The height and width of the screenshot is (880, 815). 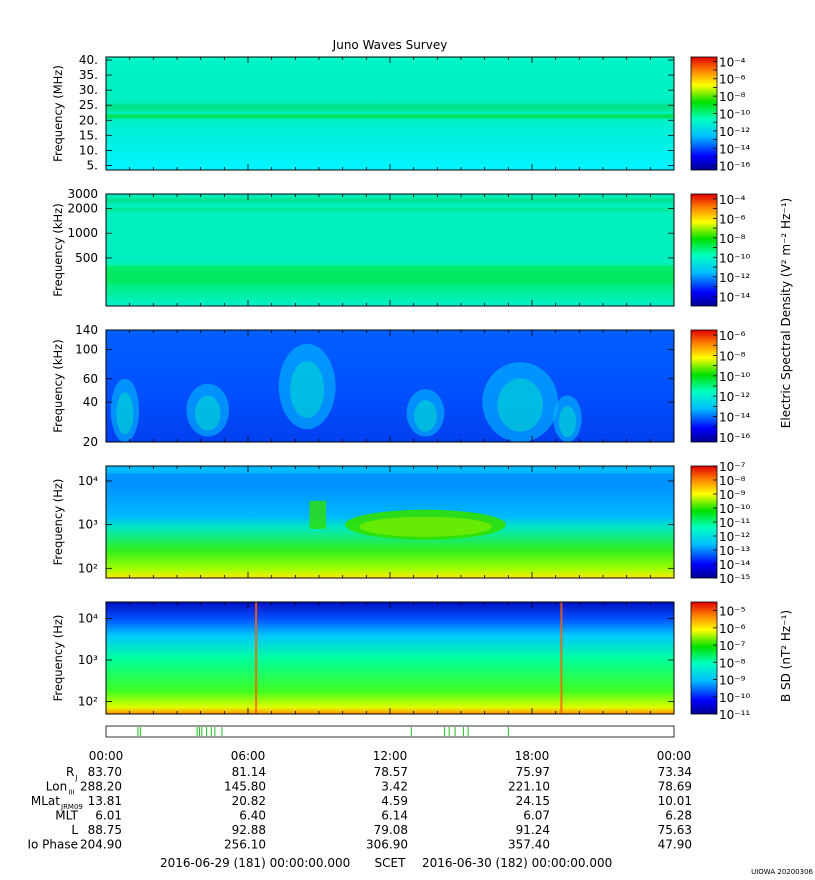 What do you see at coordinates (675, 830) in the screenshot?
I see `ephemeris-value: 75.63` at bounding box center [675, 830].